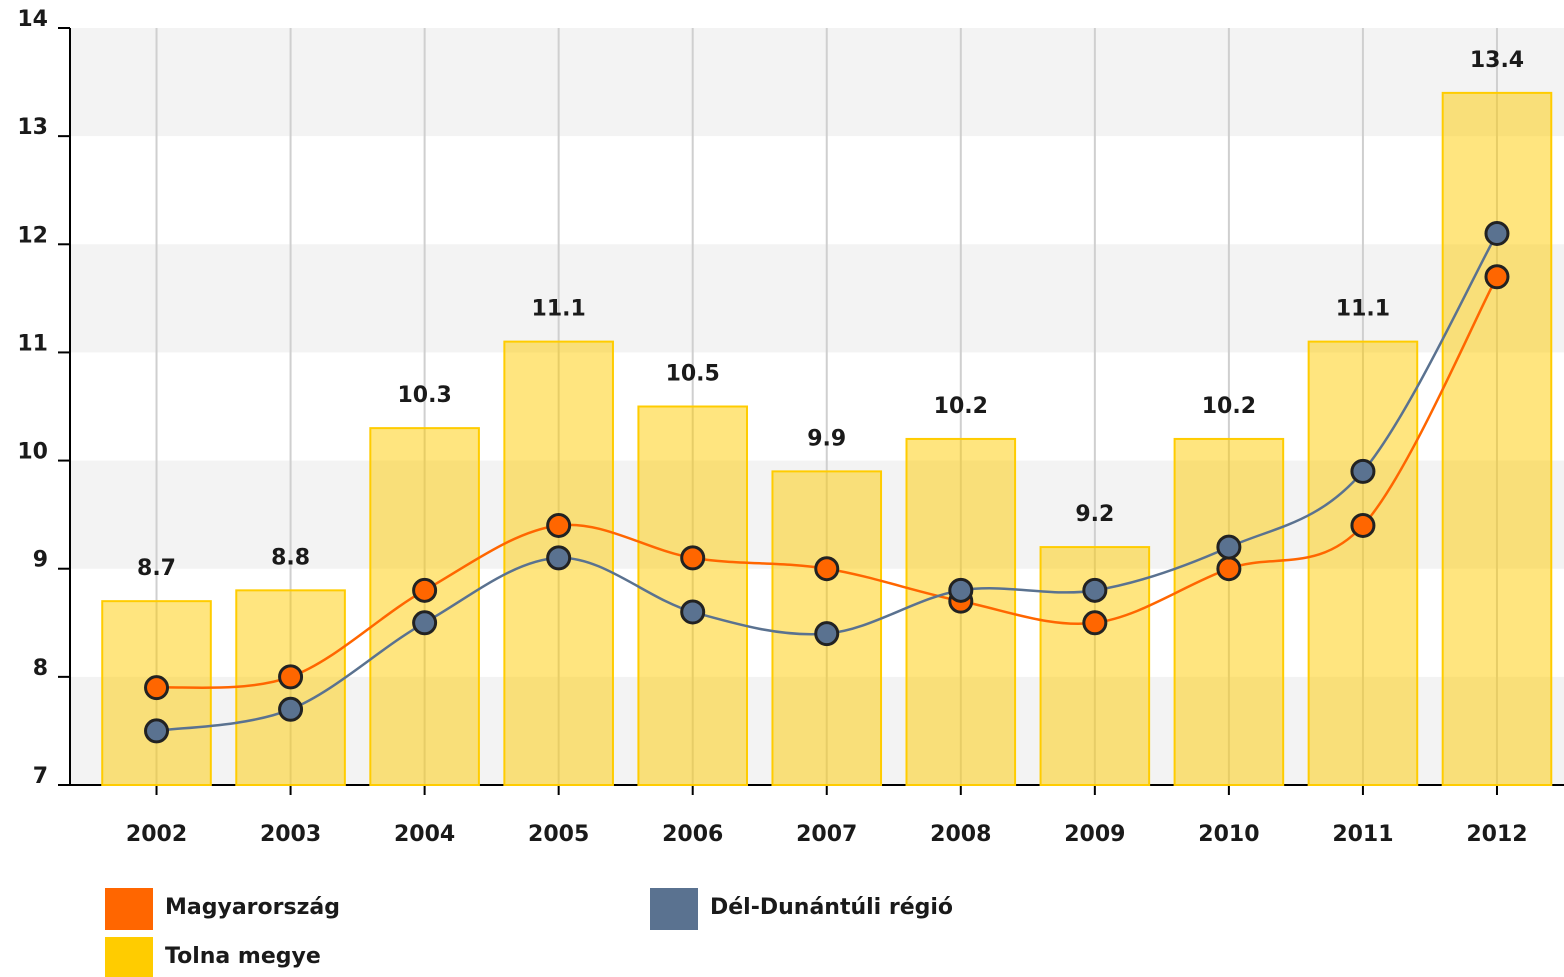 The height and width of the screenshot is (977, 1564). Describe the element at coordinates (32, 19) in the screenshot. I see `y-tick-label: 14` at that location.